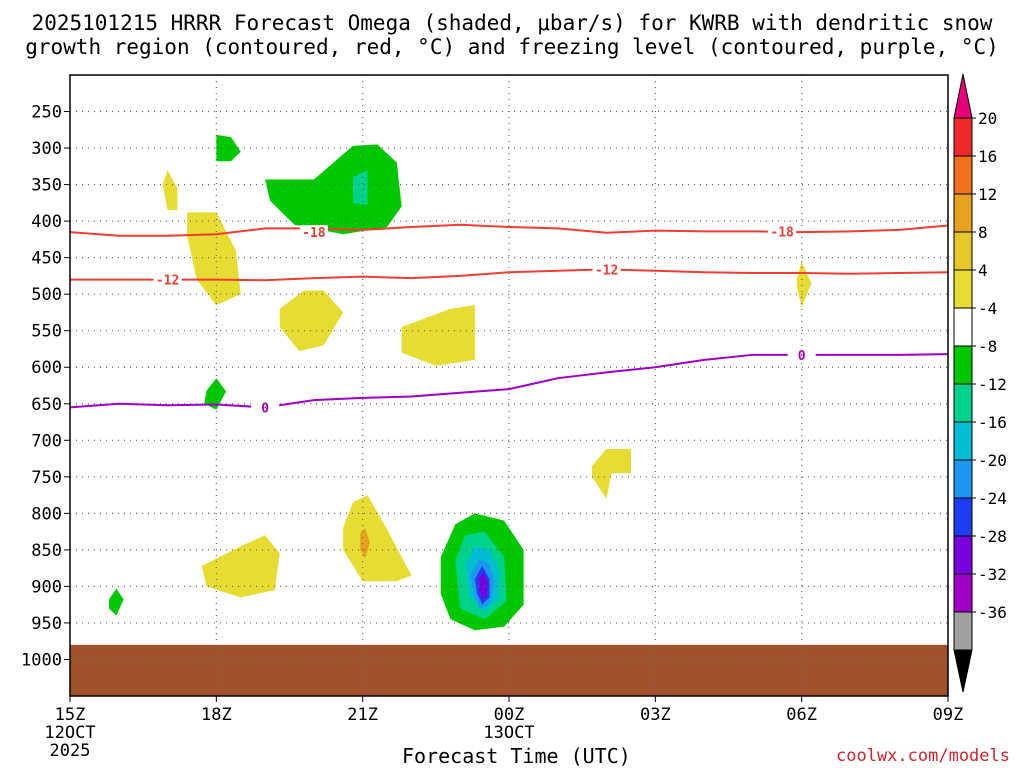 This screenshot has width=1024, height=768. Describe the element at coordinates (992, 422) in the screenshot. I see `colorbar-label-8: -16` at that location.